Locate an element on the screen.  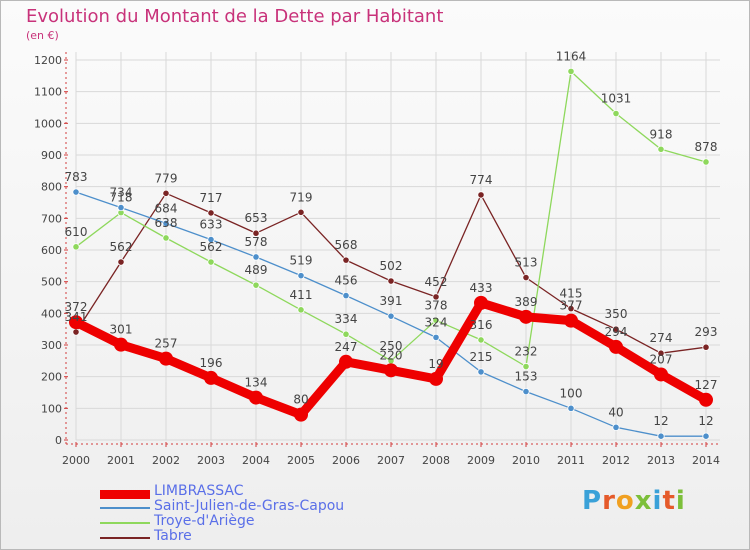
legend-label-limbrassac: LIMBRASSAC is located at coordinates (199, 491).